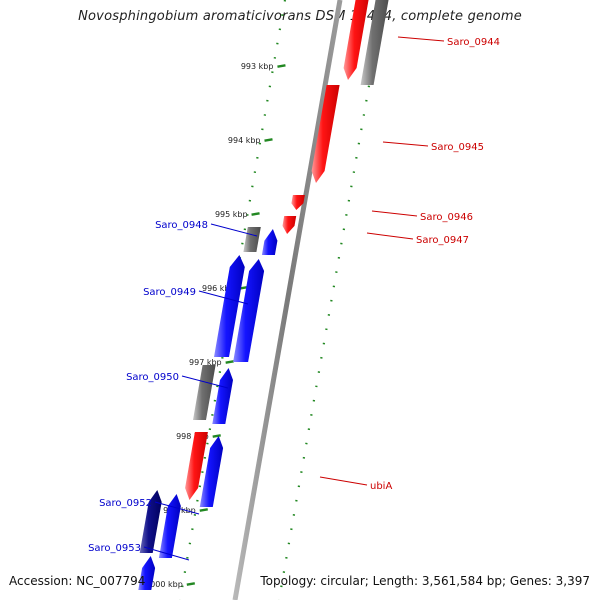 This screenshot has width=600, height=600. I want to click on gene-label: Saro_0952, so click(125, 503).